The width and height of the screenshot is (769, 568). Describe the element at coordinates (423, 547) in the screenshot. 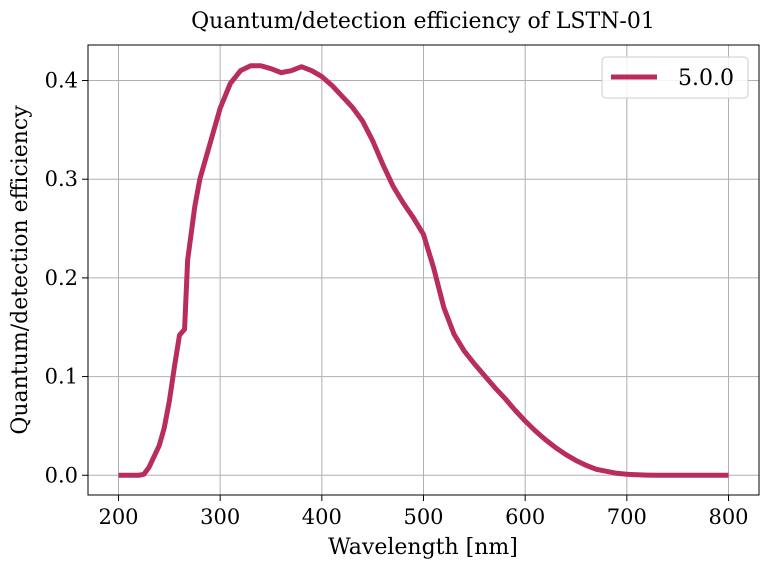

I see `x-axis-label: Wavelength [nm]` at that location.